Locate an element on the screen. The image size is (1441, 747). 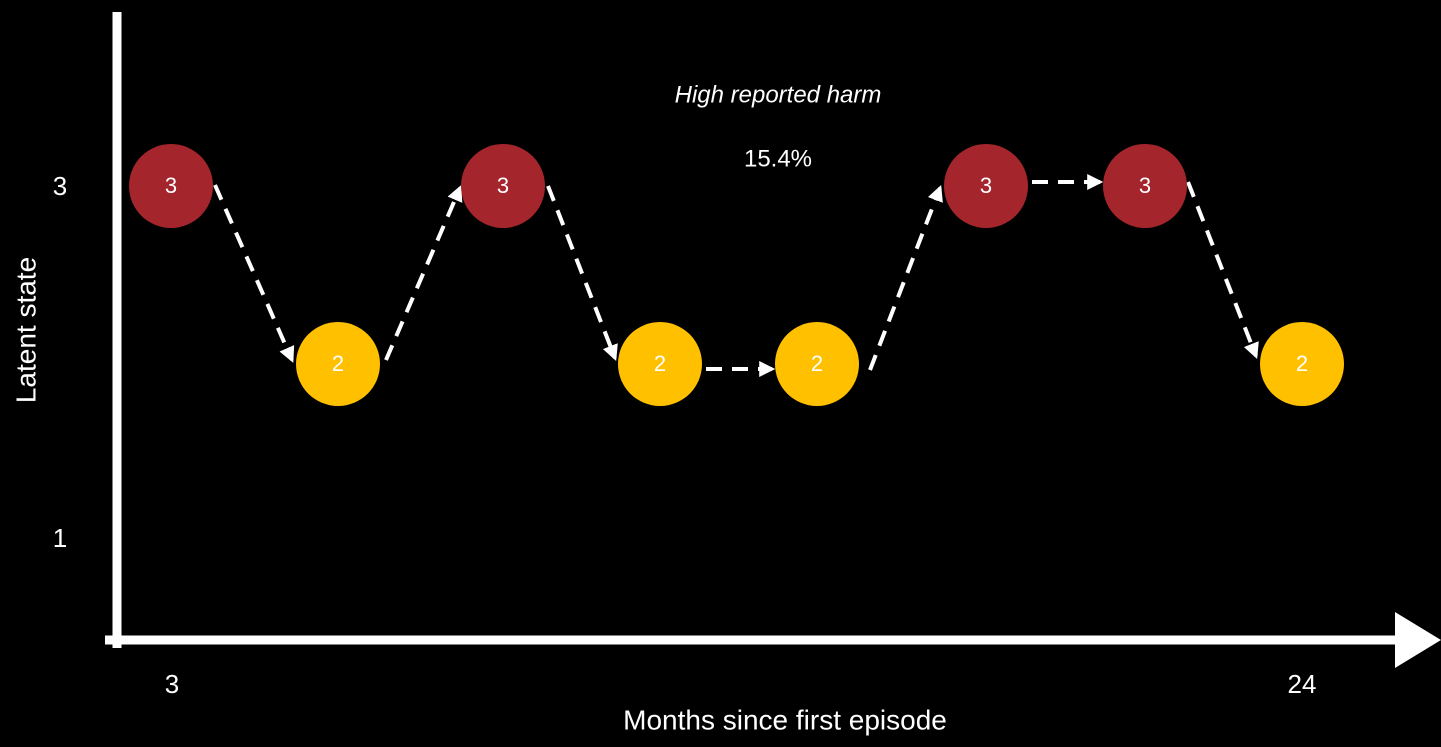
annotation-title: High reported harm is located at coordinates (778, 94).